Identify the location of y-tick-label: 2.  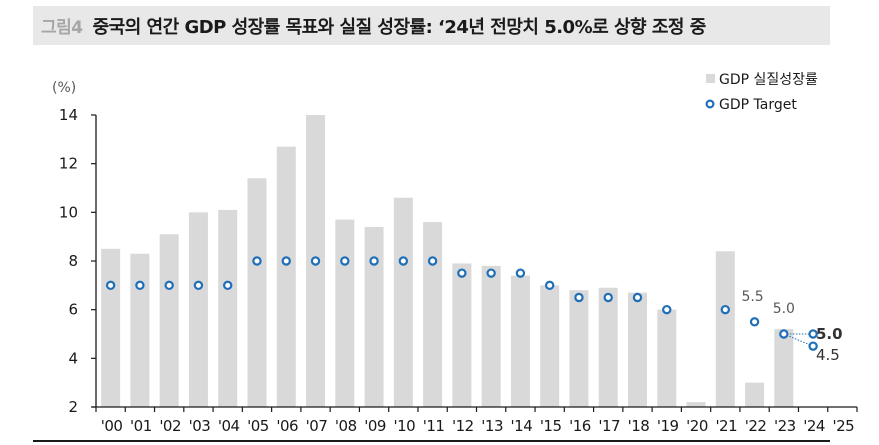
(73, 407).